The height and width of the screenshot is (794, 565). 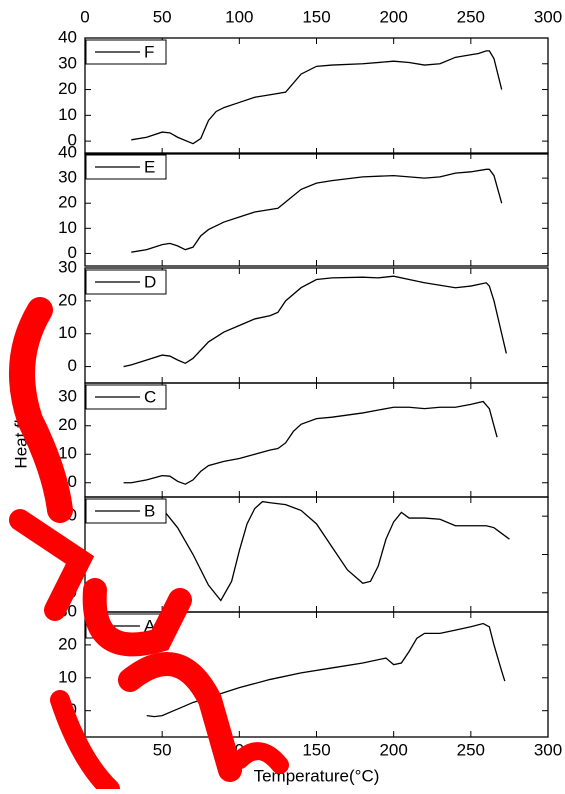 What do you see at coordinates (471, 16) in the screenshot?
I see `x-tick-label-top: 250` at bounding box center [471, 16].